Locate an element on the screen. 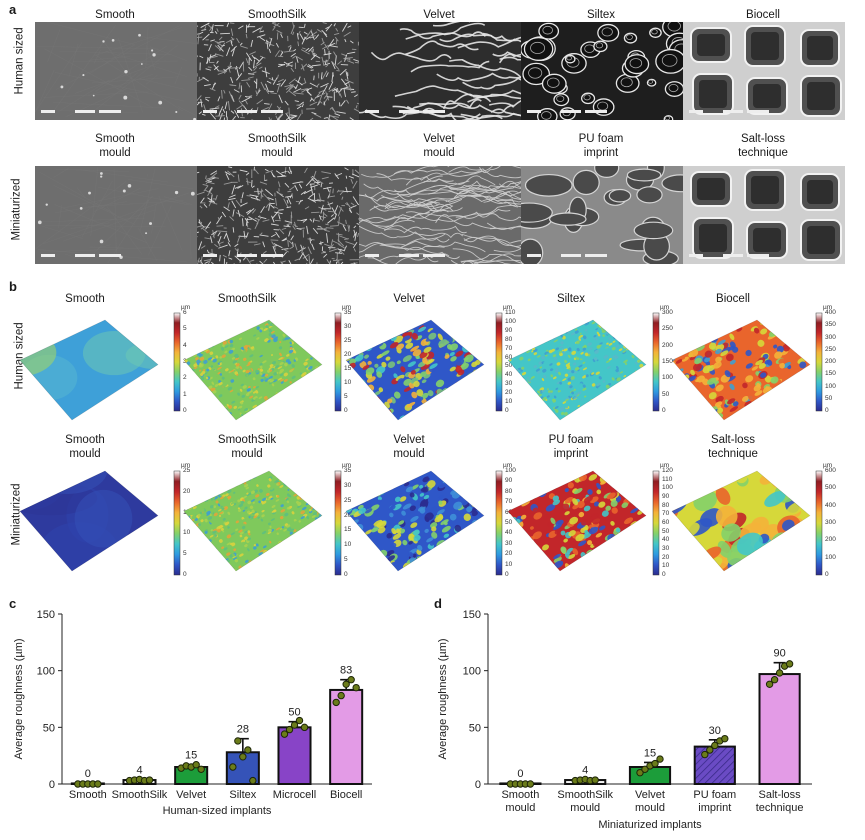  colorbar-tick: 350 is located at coordinates (830, 325).